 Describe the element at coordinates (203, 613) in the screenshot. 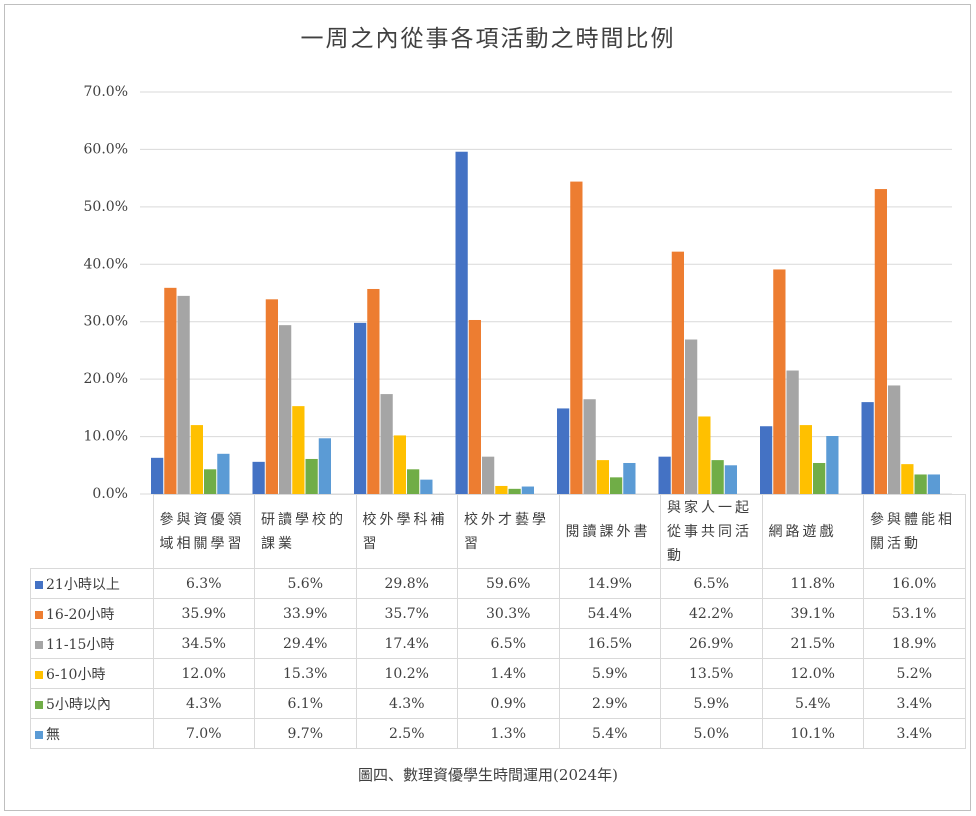

I see `value-label: 35.9%` at that location.